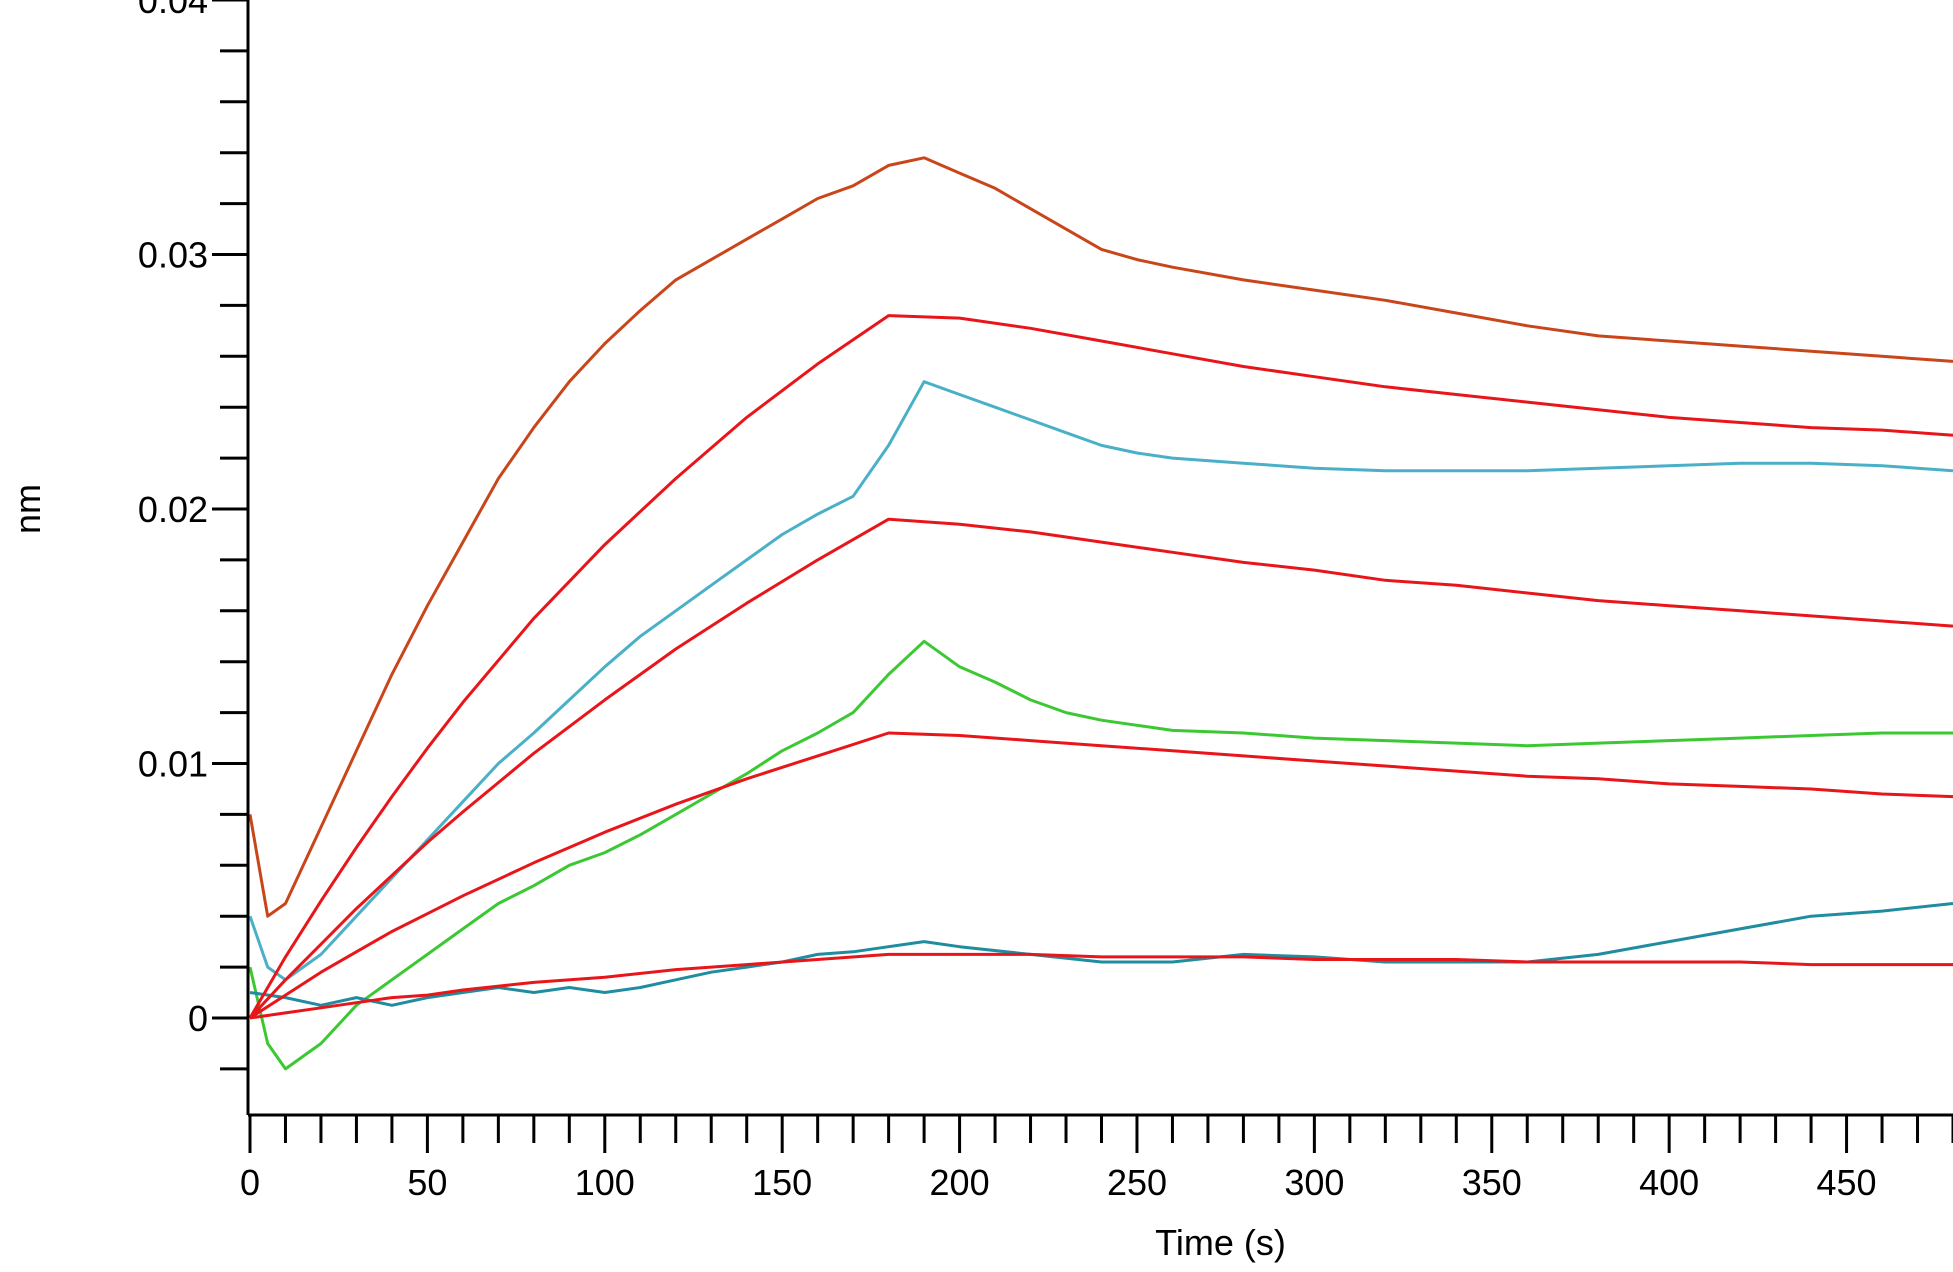 Image resolution: width=1953 pixels, height=1272 pixels. I want to click on y-tick-label: 0.01, so click(173, 764).